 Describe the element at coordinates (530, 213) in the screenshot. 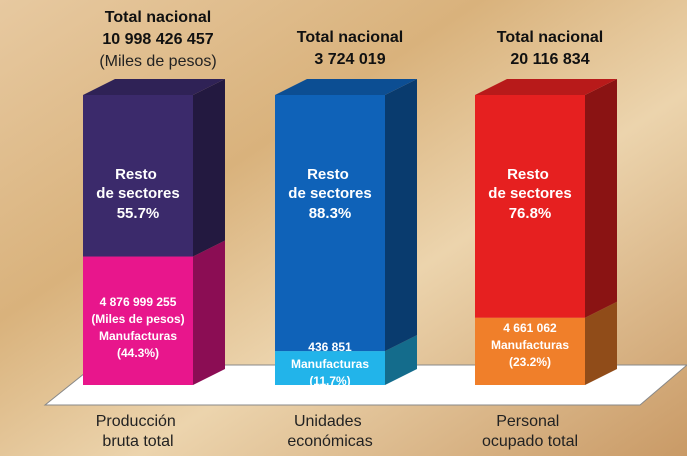

I see `segment-value-label: 76.8%` at that location.